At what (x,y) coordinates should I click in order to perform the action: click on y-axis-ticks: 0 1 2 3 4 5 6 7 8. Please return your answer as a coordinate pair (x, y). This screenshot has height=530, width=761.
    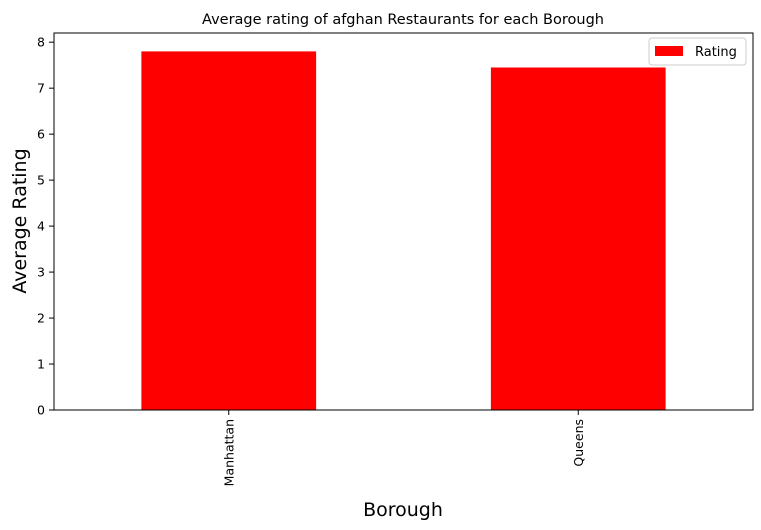
    Looking at the image, I should click on (45, 226).